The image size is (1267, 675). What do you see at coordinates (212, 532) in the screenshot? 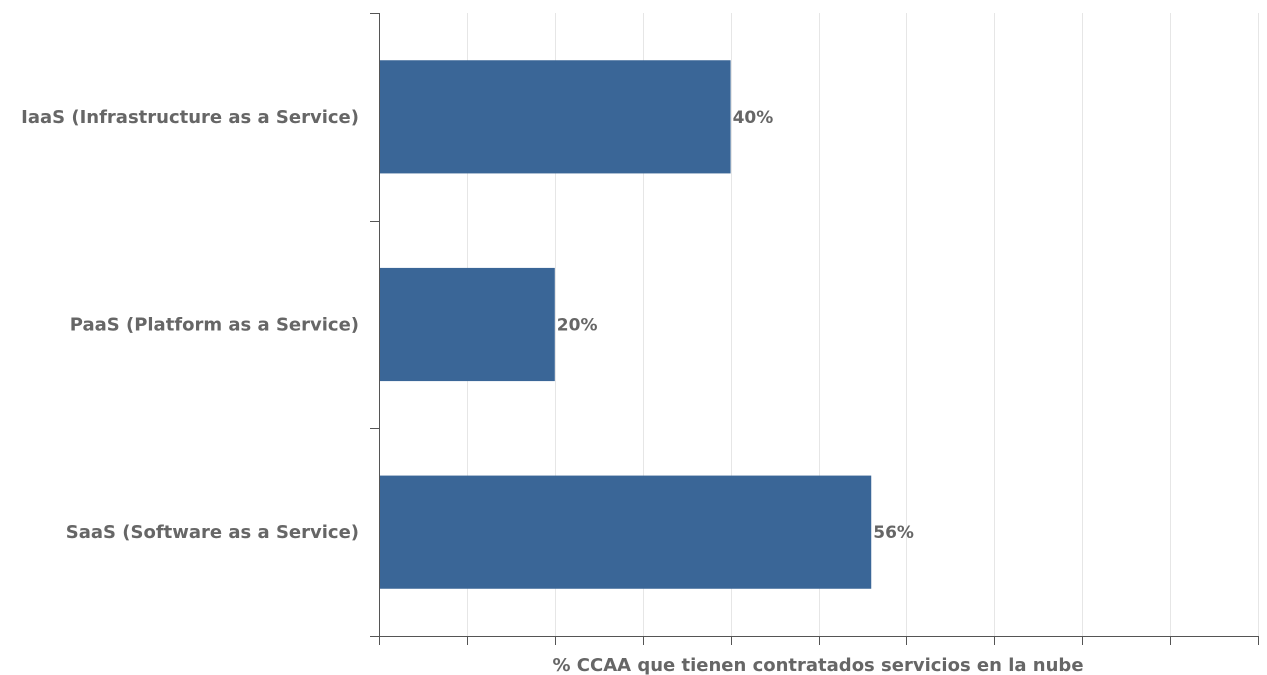
I see `category-label: SaaS (Software as a Service)` at bounding box center [212, 532].